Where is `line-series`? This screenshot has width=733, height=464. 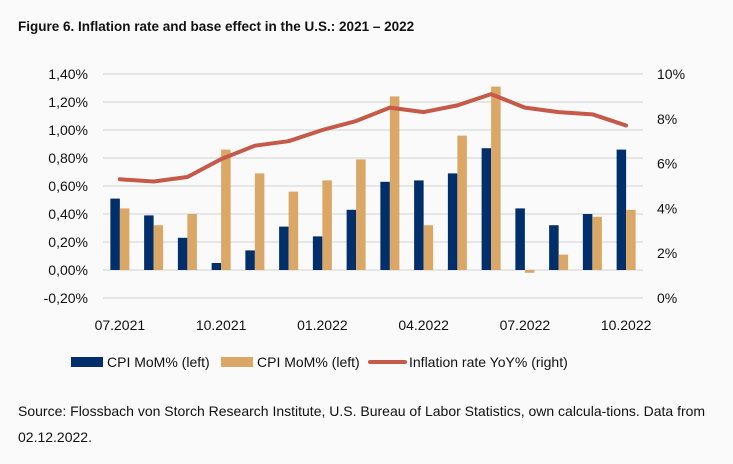
line-series is located at coordinates (373, 138).